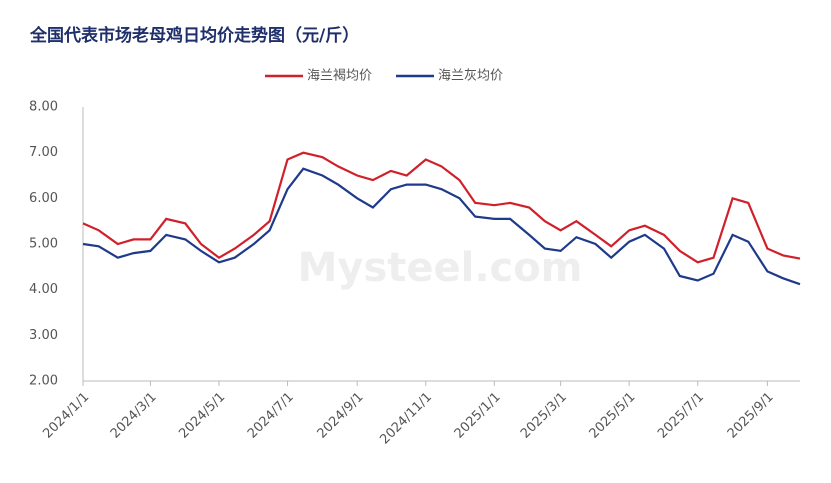  What do you see at coordinates (751, 416) in the screenshot?
I see `x-tick-label: 2025/9/1` at bounding box center [751, 416].